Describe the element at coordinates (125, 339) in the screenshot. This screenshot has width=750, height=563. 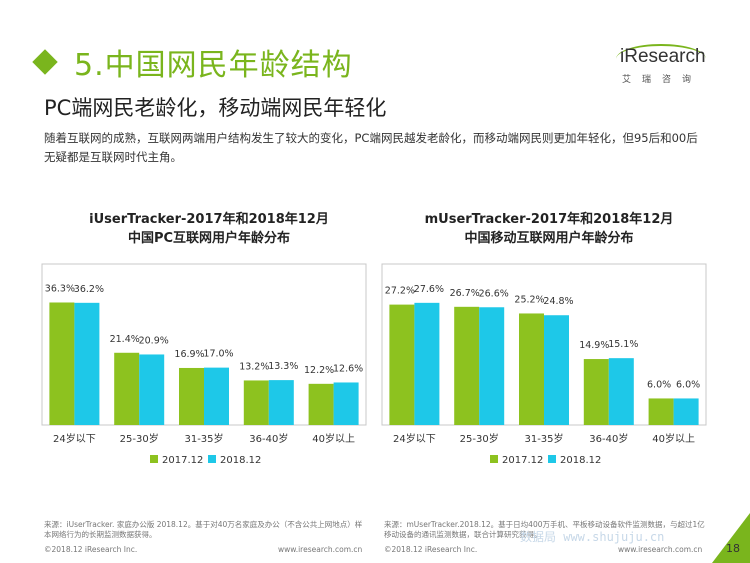
I see `pc-data-label-2017-12-1: 21.4%` at that location.